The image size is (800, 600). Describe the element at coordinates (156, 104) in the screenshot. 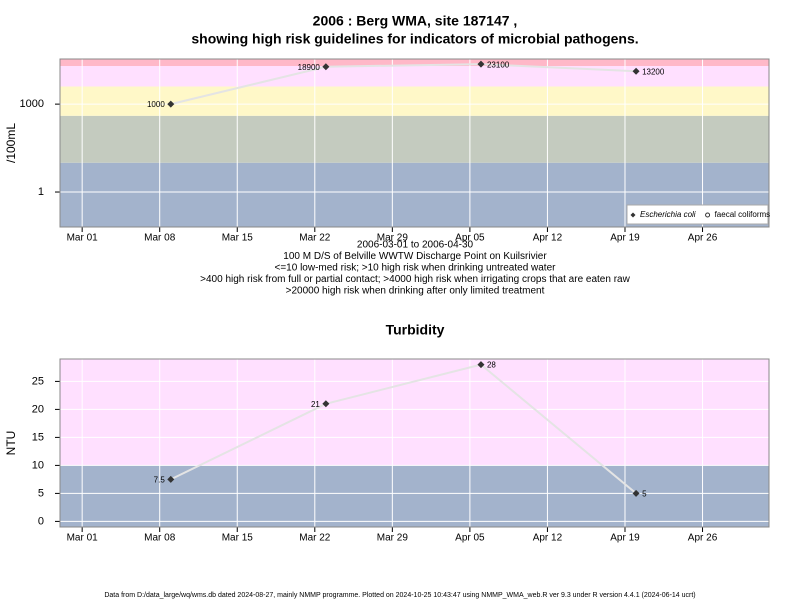

I see `data-label: 1000` at that location.